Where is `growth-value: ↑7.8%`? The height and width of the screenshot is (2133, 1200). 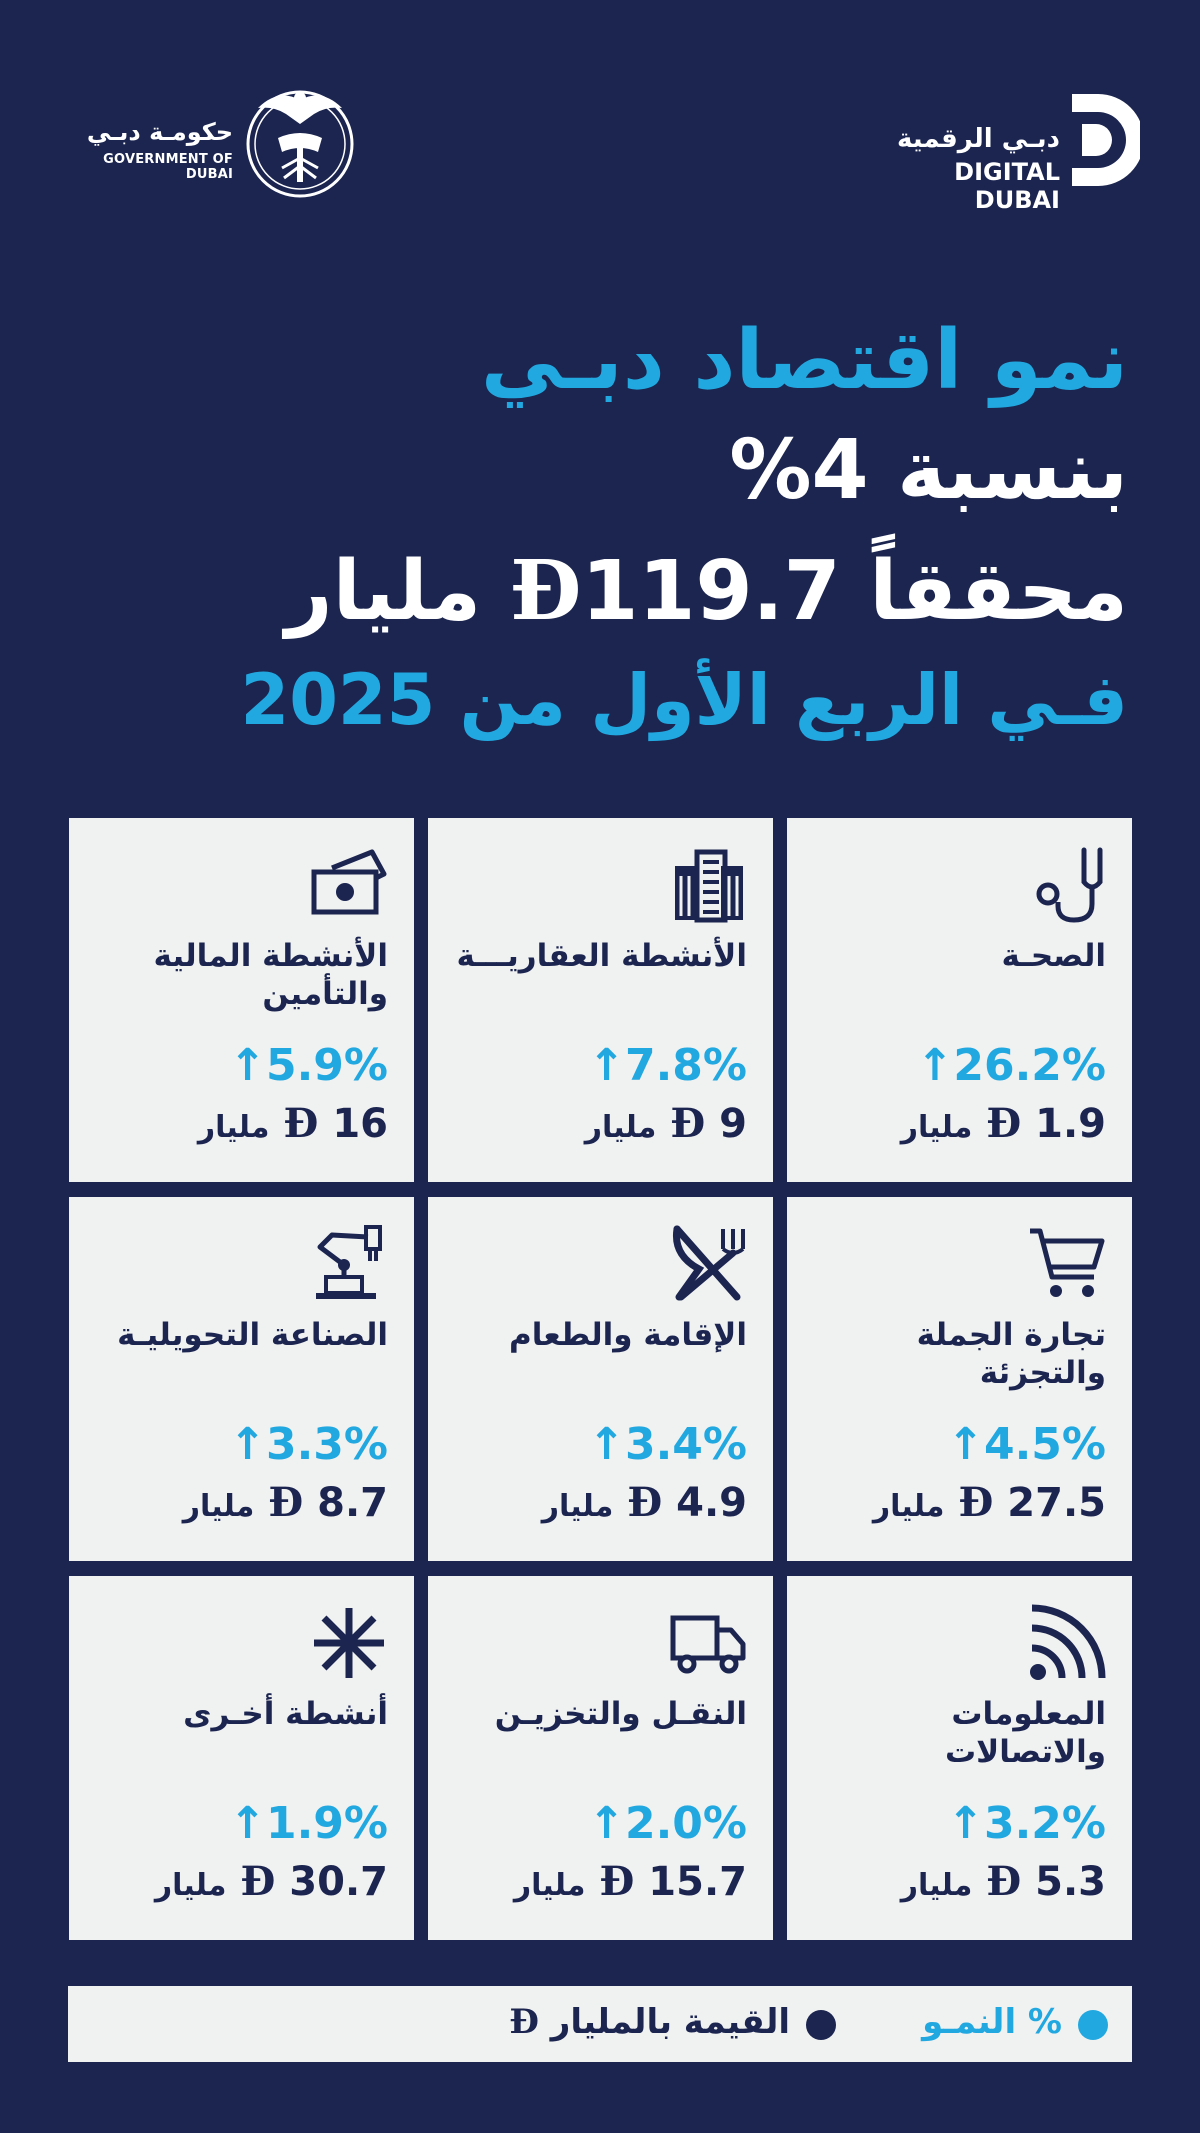
growth-value: ↑7.8% is located at coordinates (667, 1065).